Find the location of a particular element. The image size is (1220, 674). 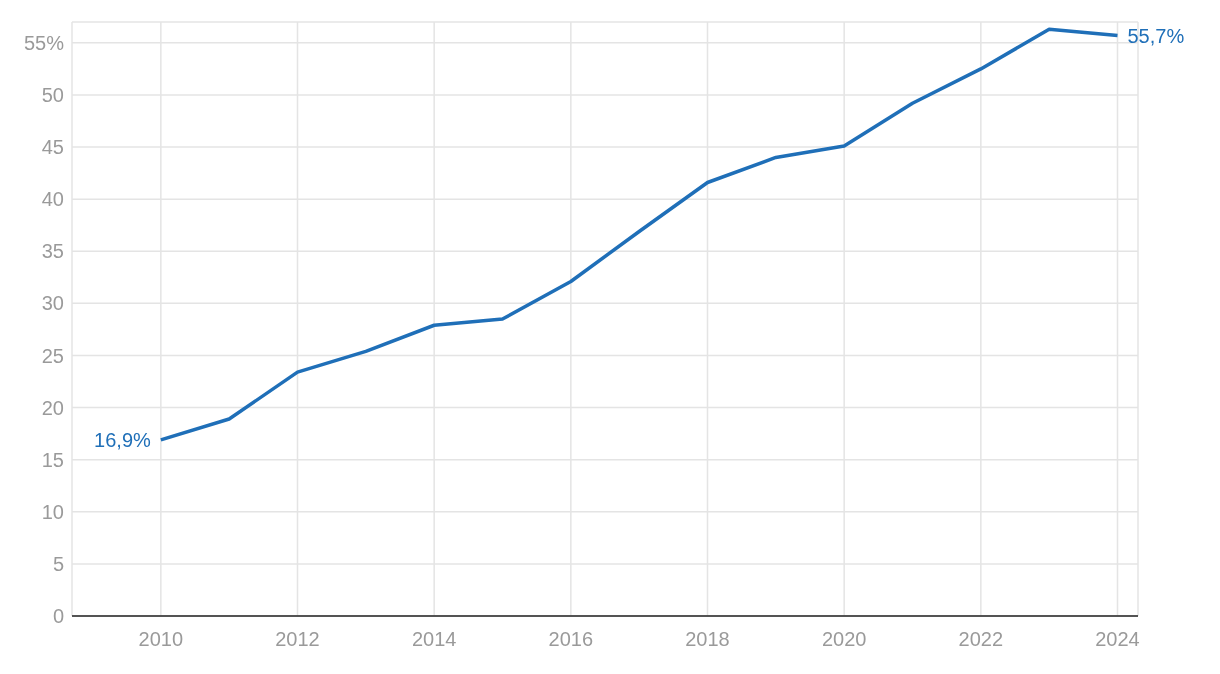

data-label: 55,7% is located at coordinates (1156, 35).